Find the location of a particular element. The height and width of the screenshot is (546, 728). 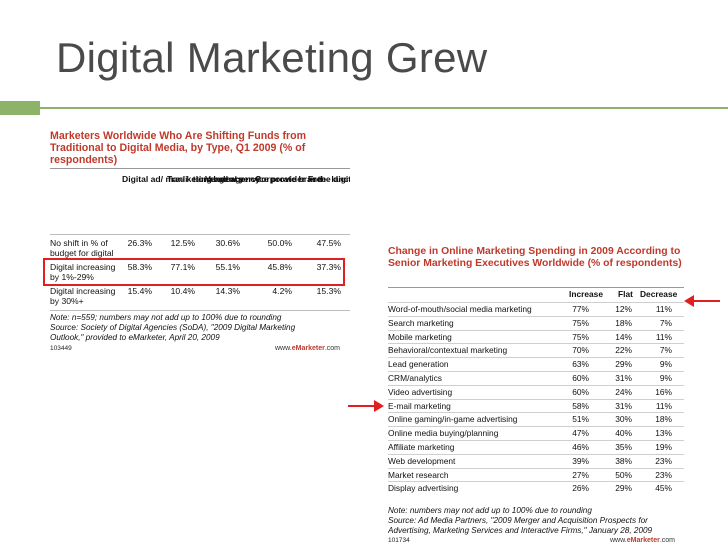

arrow-left-icon is located at coordinates (702, 301).